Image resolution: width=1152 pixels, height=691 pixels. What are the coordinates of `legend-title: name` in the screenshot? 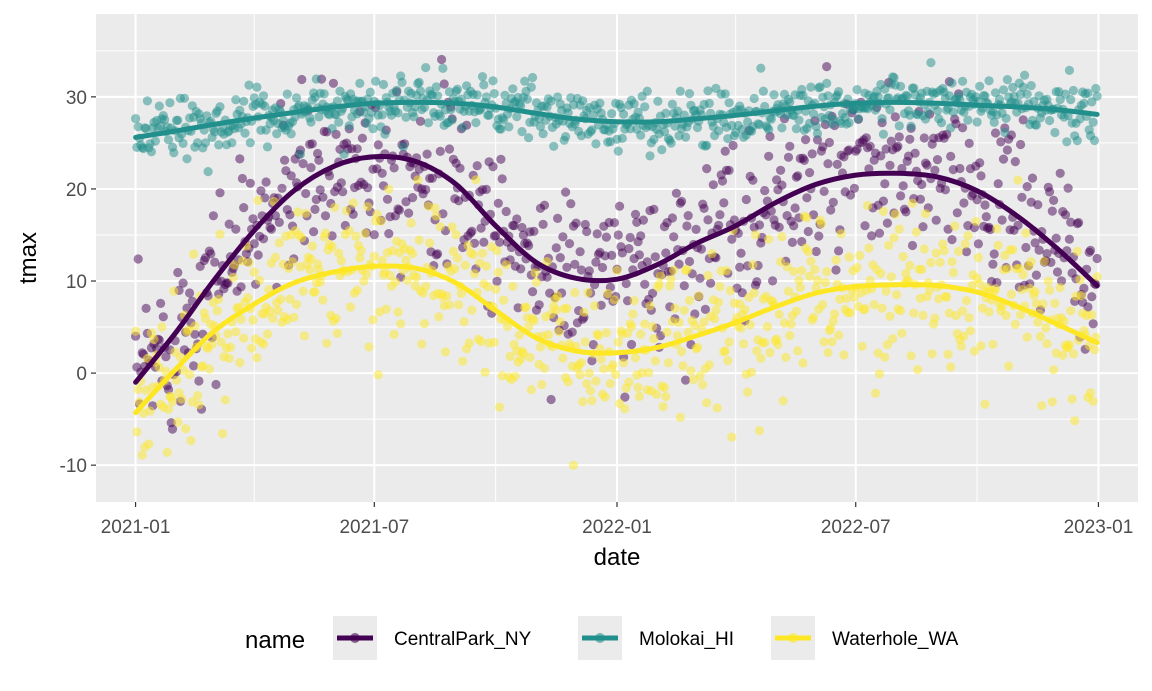 It's located at (275, 640).